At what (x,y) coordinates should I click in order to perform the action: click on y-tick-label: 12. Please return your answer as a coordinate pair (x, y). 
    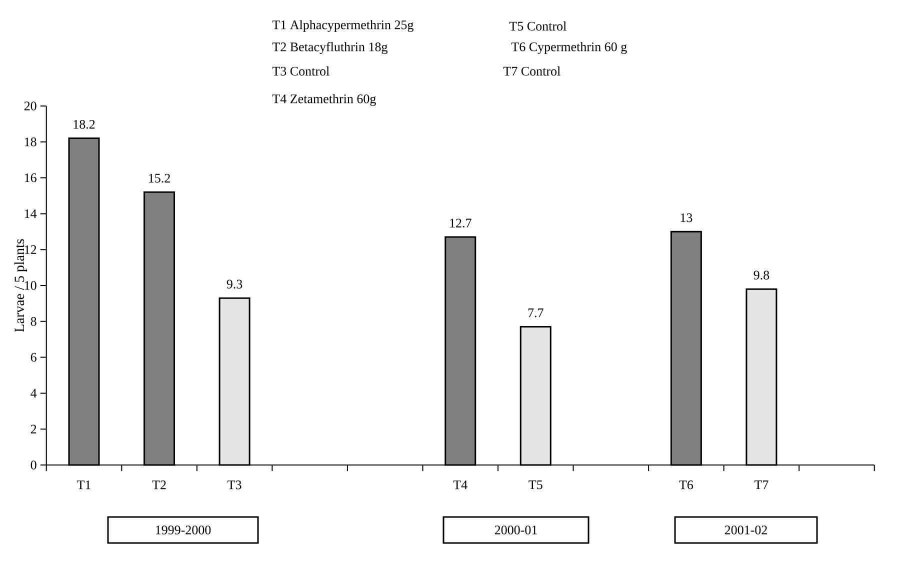
    Looking at the image, I should click on (30, 249).